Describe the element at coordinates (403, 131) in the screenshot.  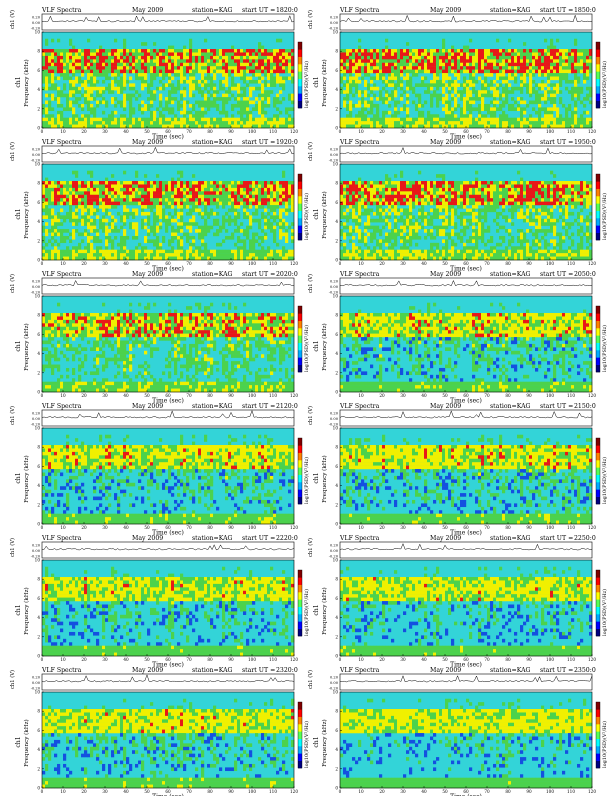
I see `x-tick-label: 30` at that location.